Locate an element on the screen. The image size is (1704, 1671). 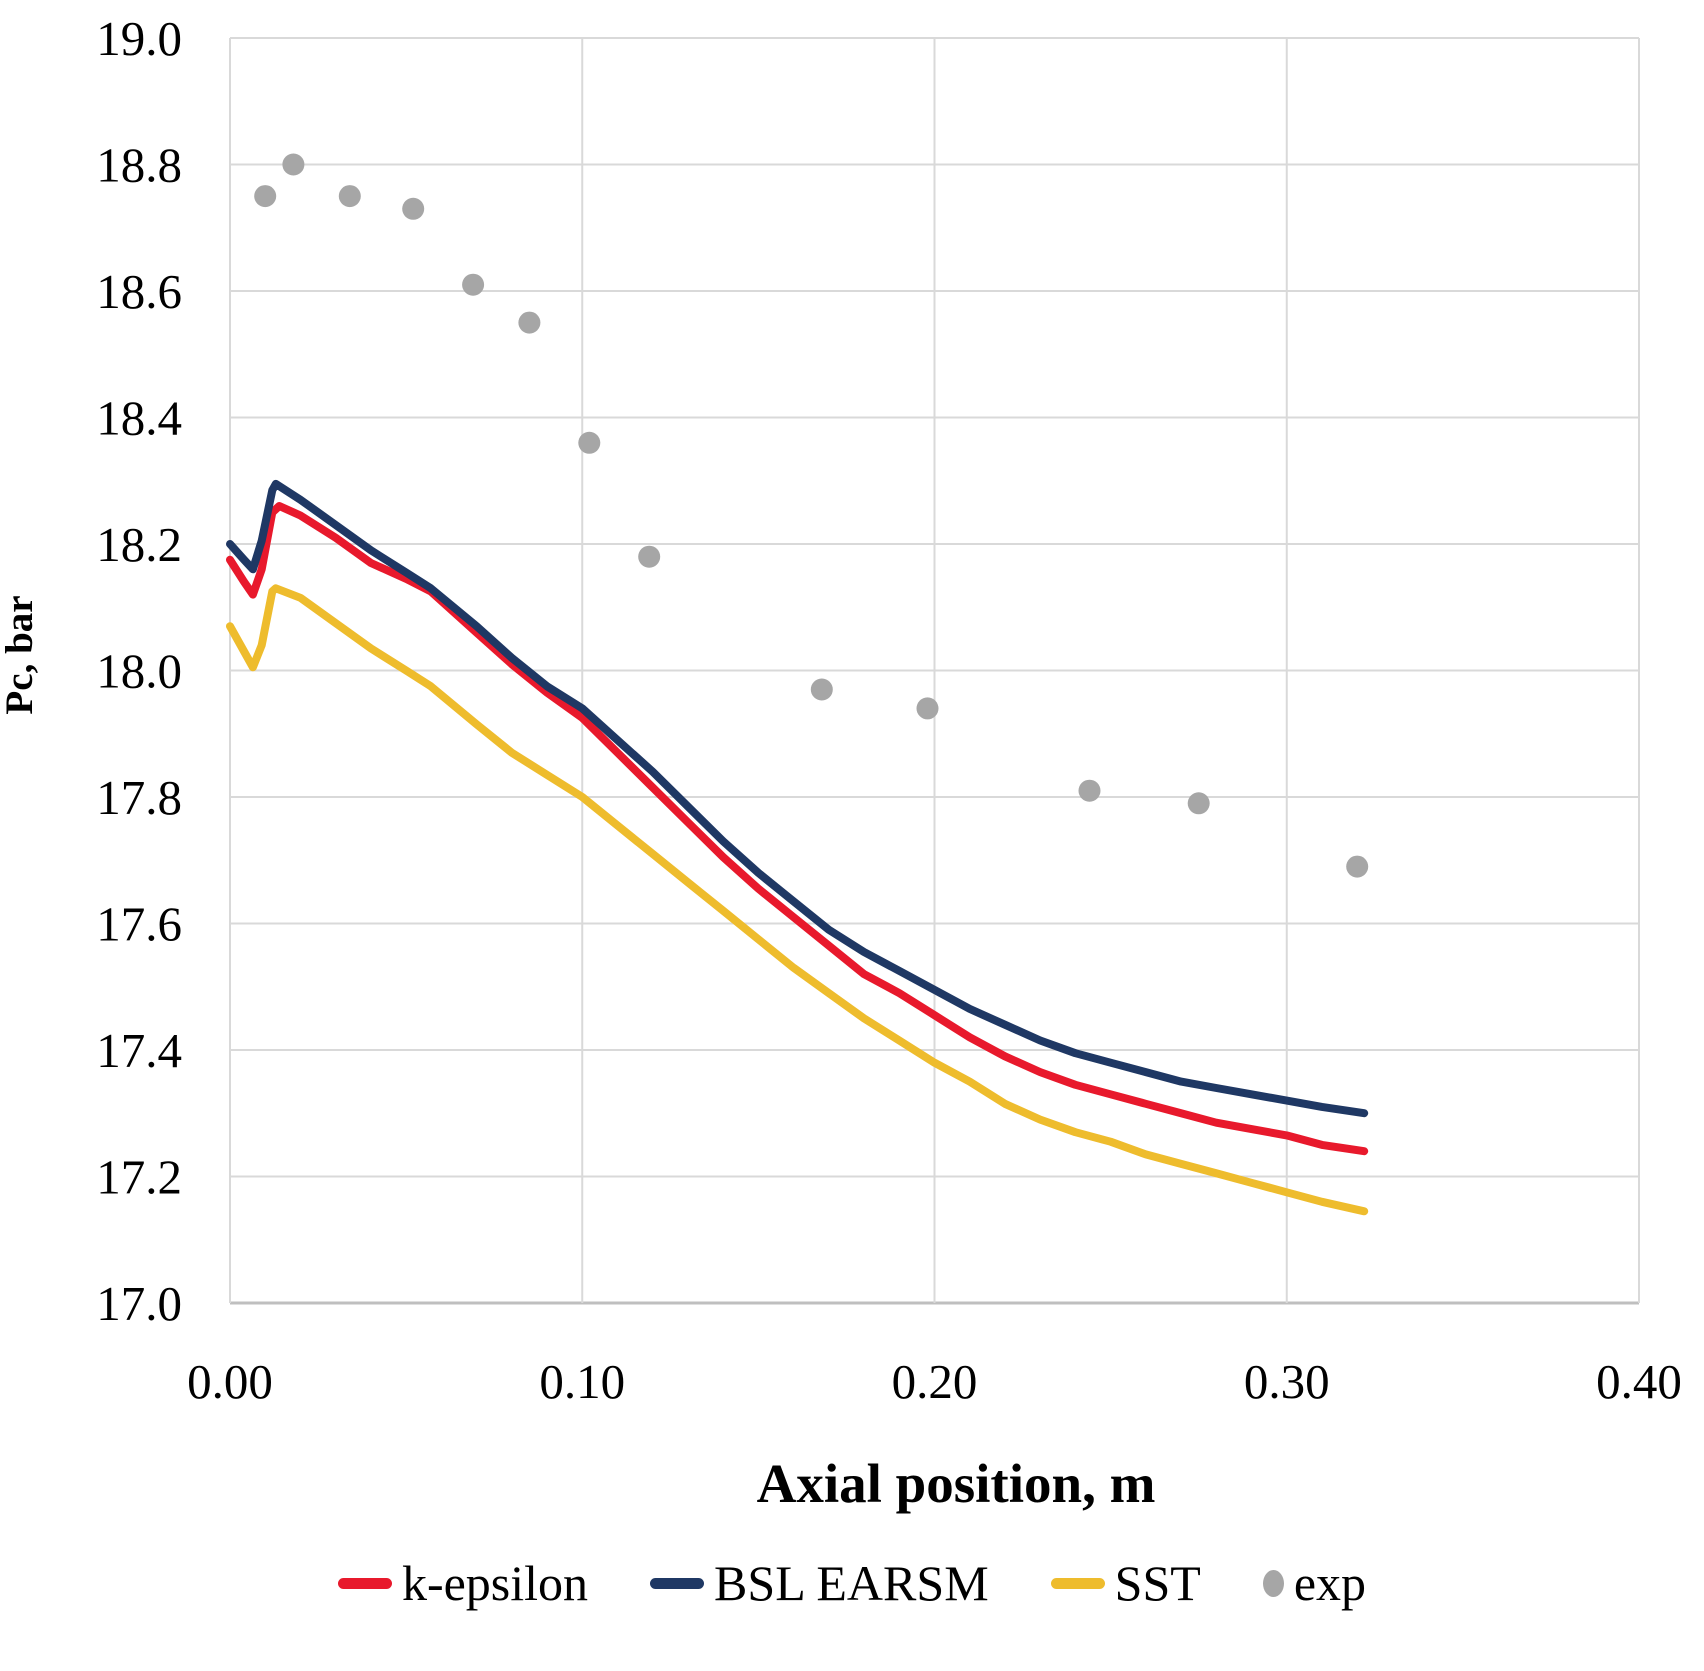
y-tick-label: 17.0 is located at coordinates (139, 1303).